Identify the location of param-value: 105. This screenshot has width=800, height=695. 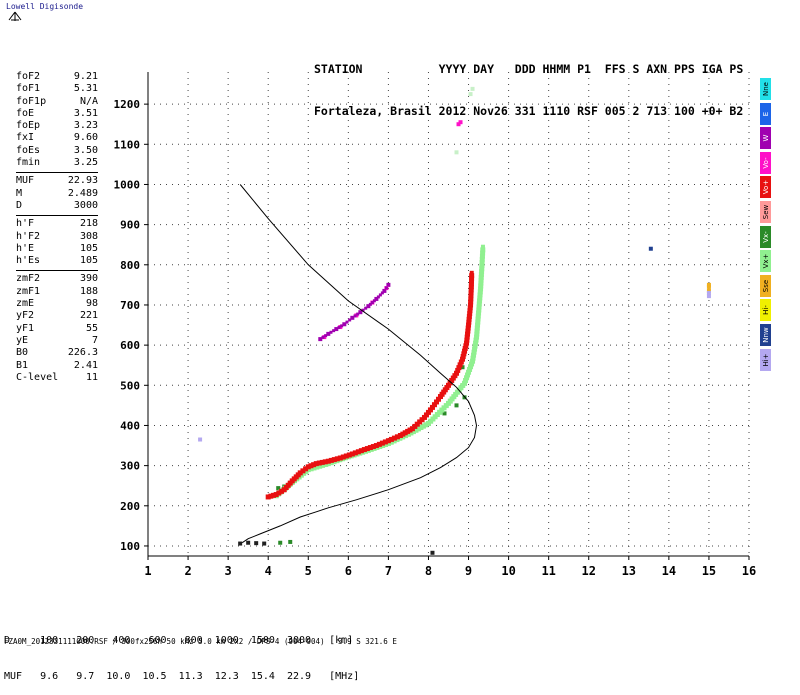
(88, 248).